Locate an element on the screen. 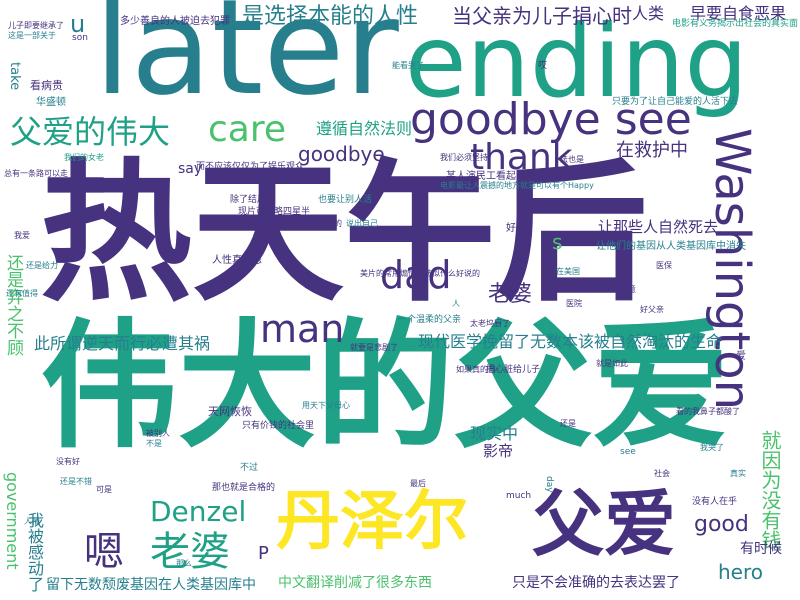 The height and width of the screenshot is (600, 800). word-small-08: 这是一部关于 is located at coordinates (32, 35).